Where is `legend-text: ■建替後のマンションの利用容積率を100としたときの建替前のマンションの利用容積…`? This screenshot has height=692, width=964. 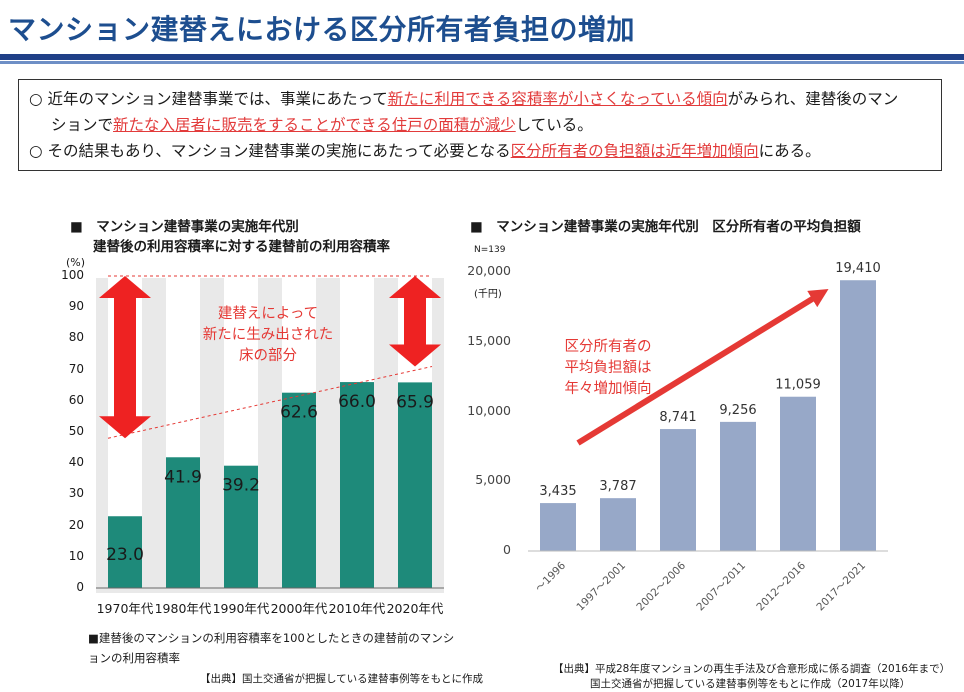
legend-text: ■建替後のマンションの利用容積率を100としたときの建替前のマンションの利用容積… is located at coordinates (271, 648).